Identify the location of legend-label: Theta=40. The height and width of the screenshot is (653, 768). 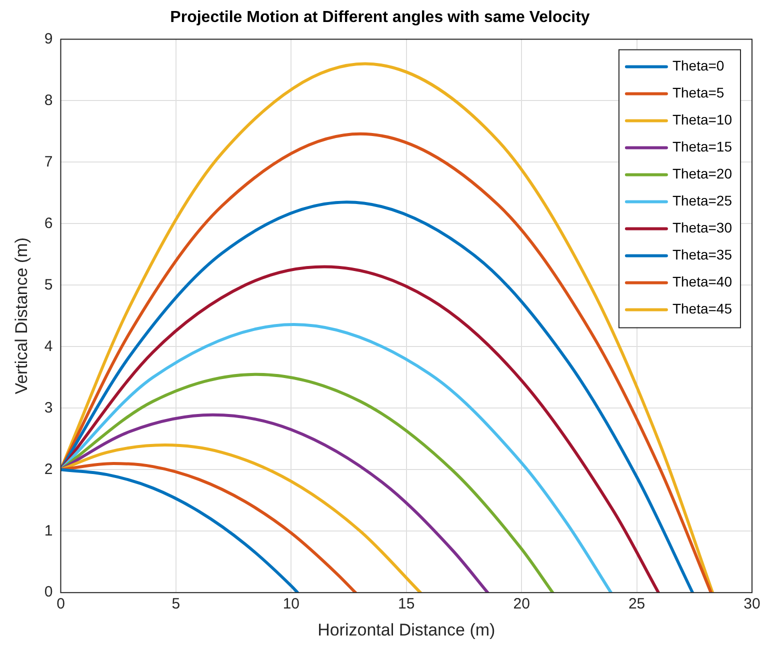
(702, 282).